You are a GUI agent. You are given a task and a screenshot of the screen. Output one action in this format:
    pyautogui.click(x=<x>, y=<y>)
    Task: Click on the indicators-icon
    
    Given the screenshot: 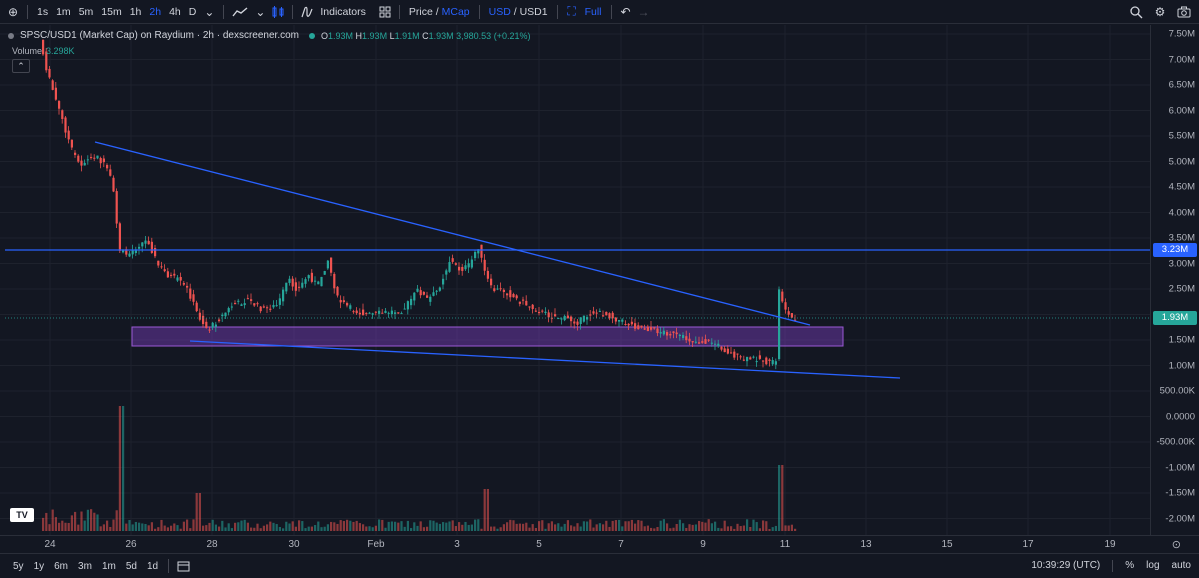 What is the action you would take?
    pyautogui.click(x=307, y=12)
    